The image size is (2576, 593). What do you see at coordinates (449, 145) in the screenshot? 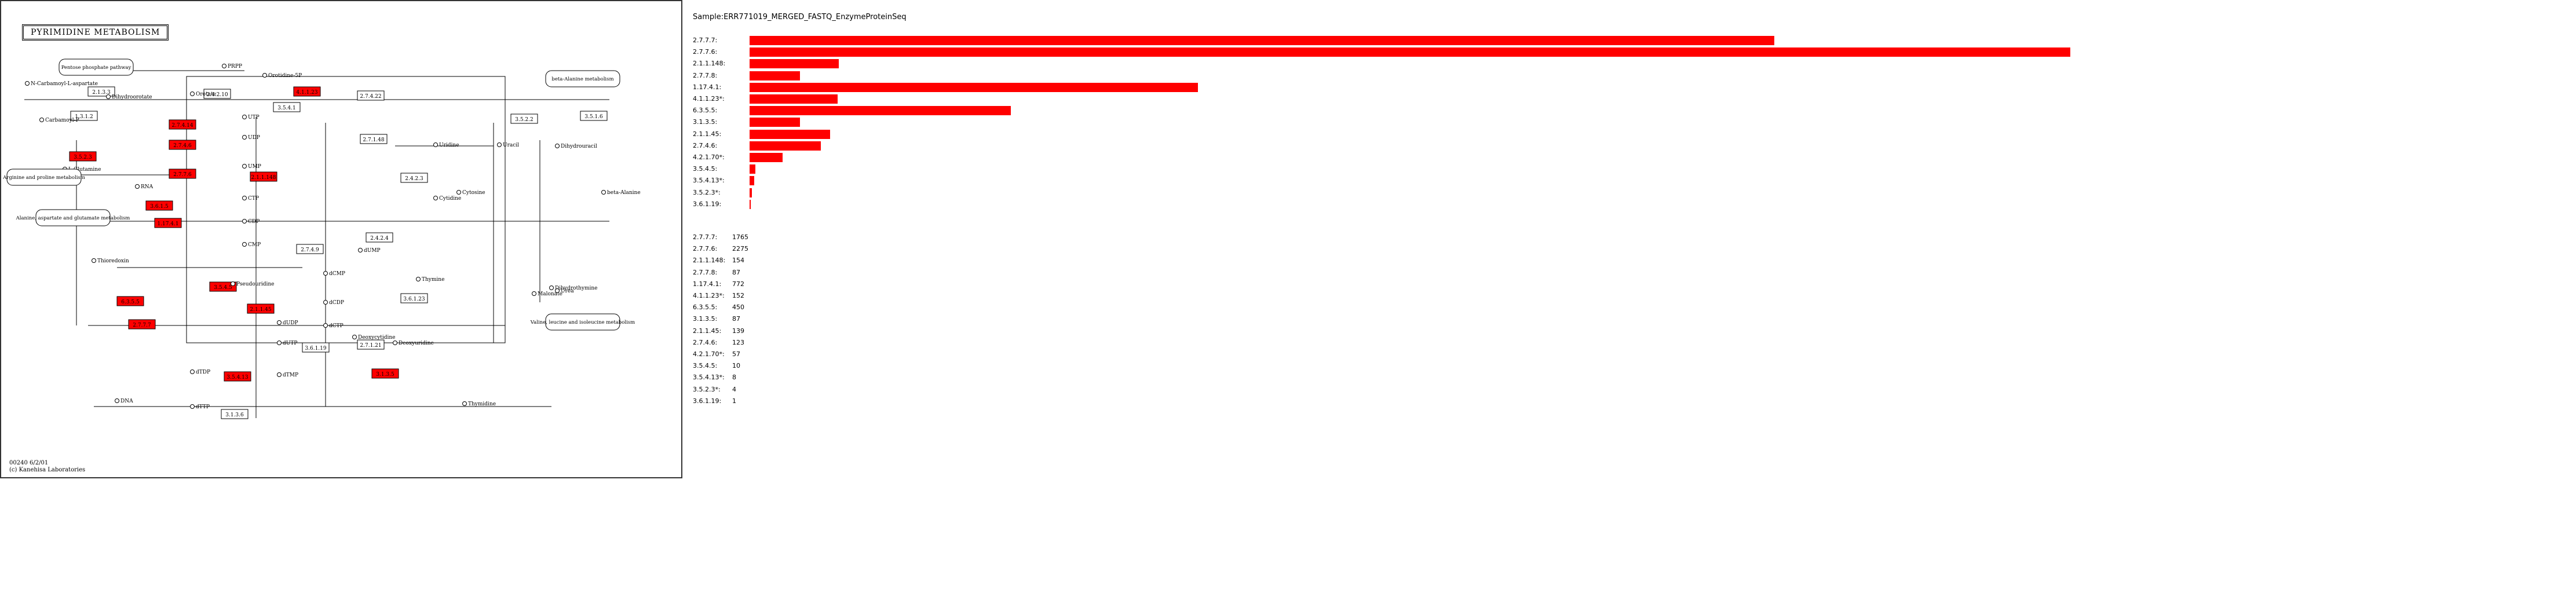
I see `compound-label: Uridine` at bounding box center [449, 145].